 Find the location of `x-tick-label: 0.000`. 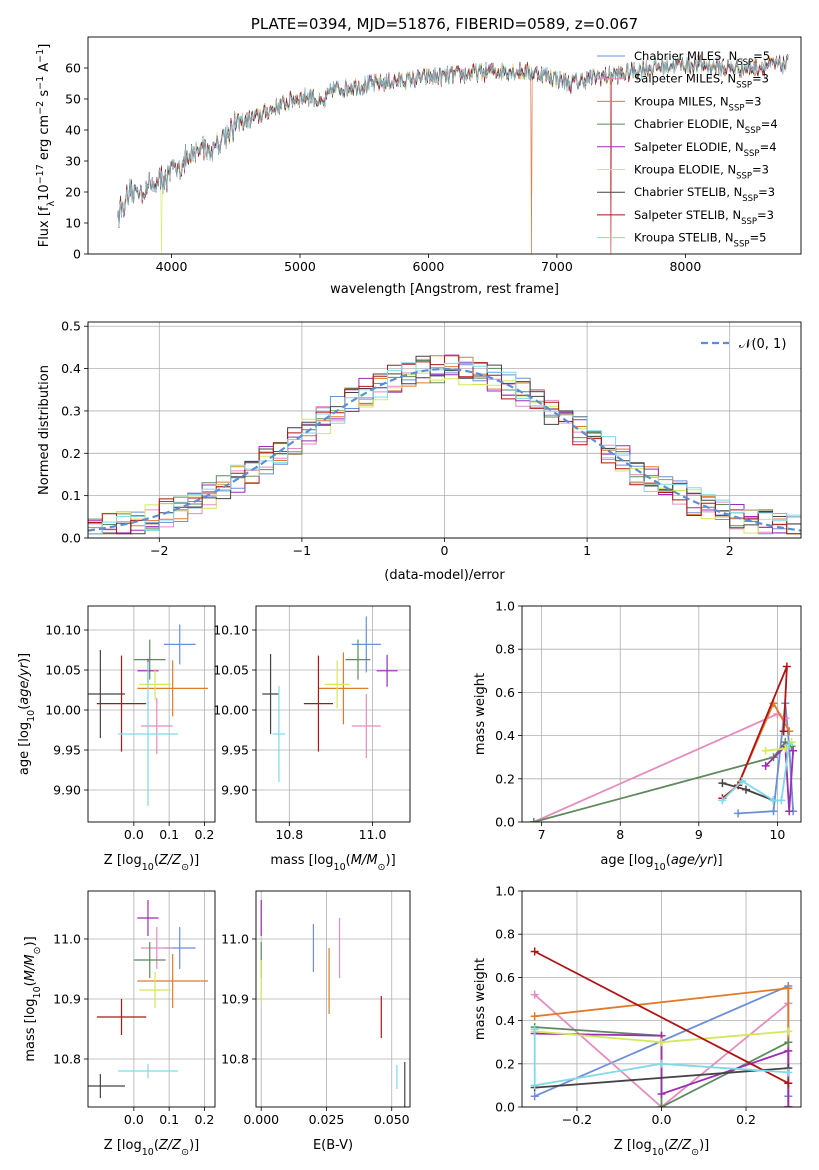

x-tick-label: 0.000 is located at coordinates (261, 1119).